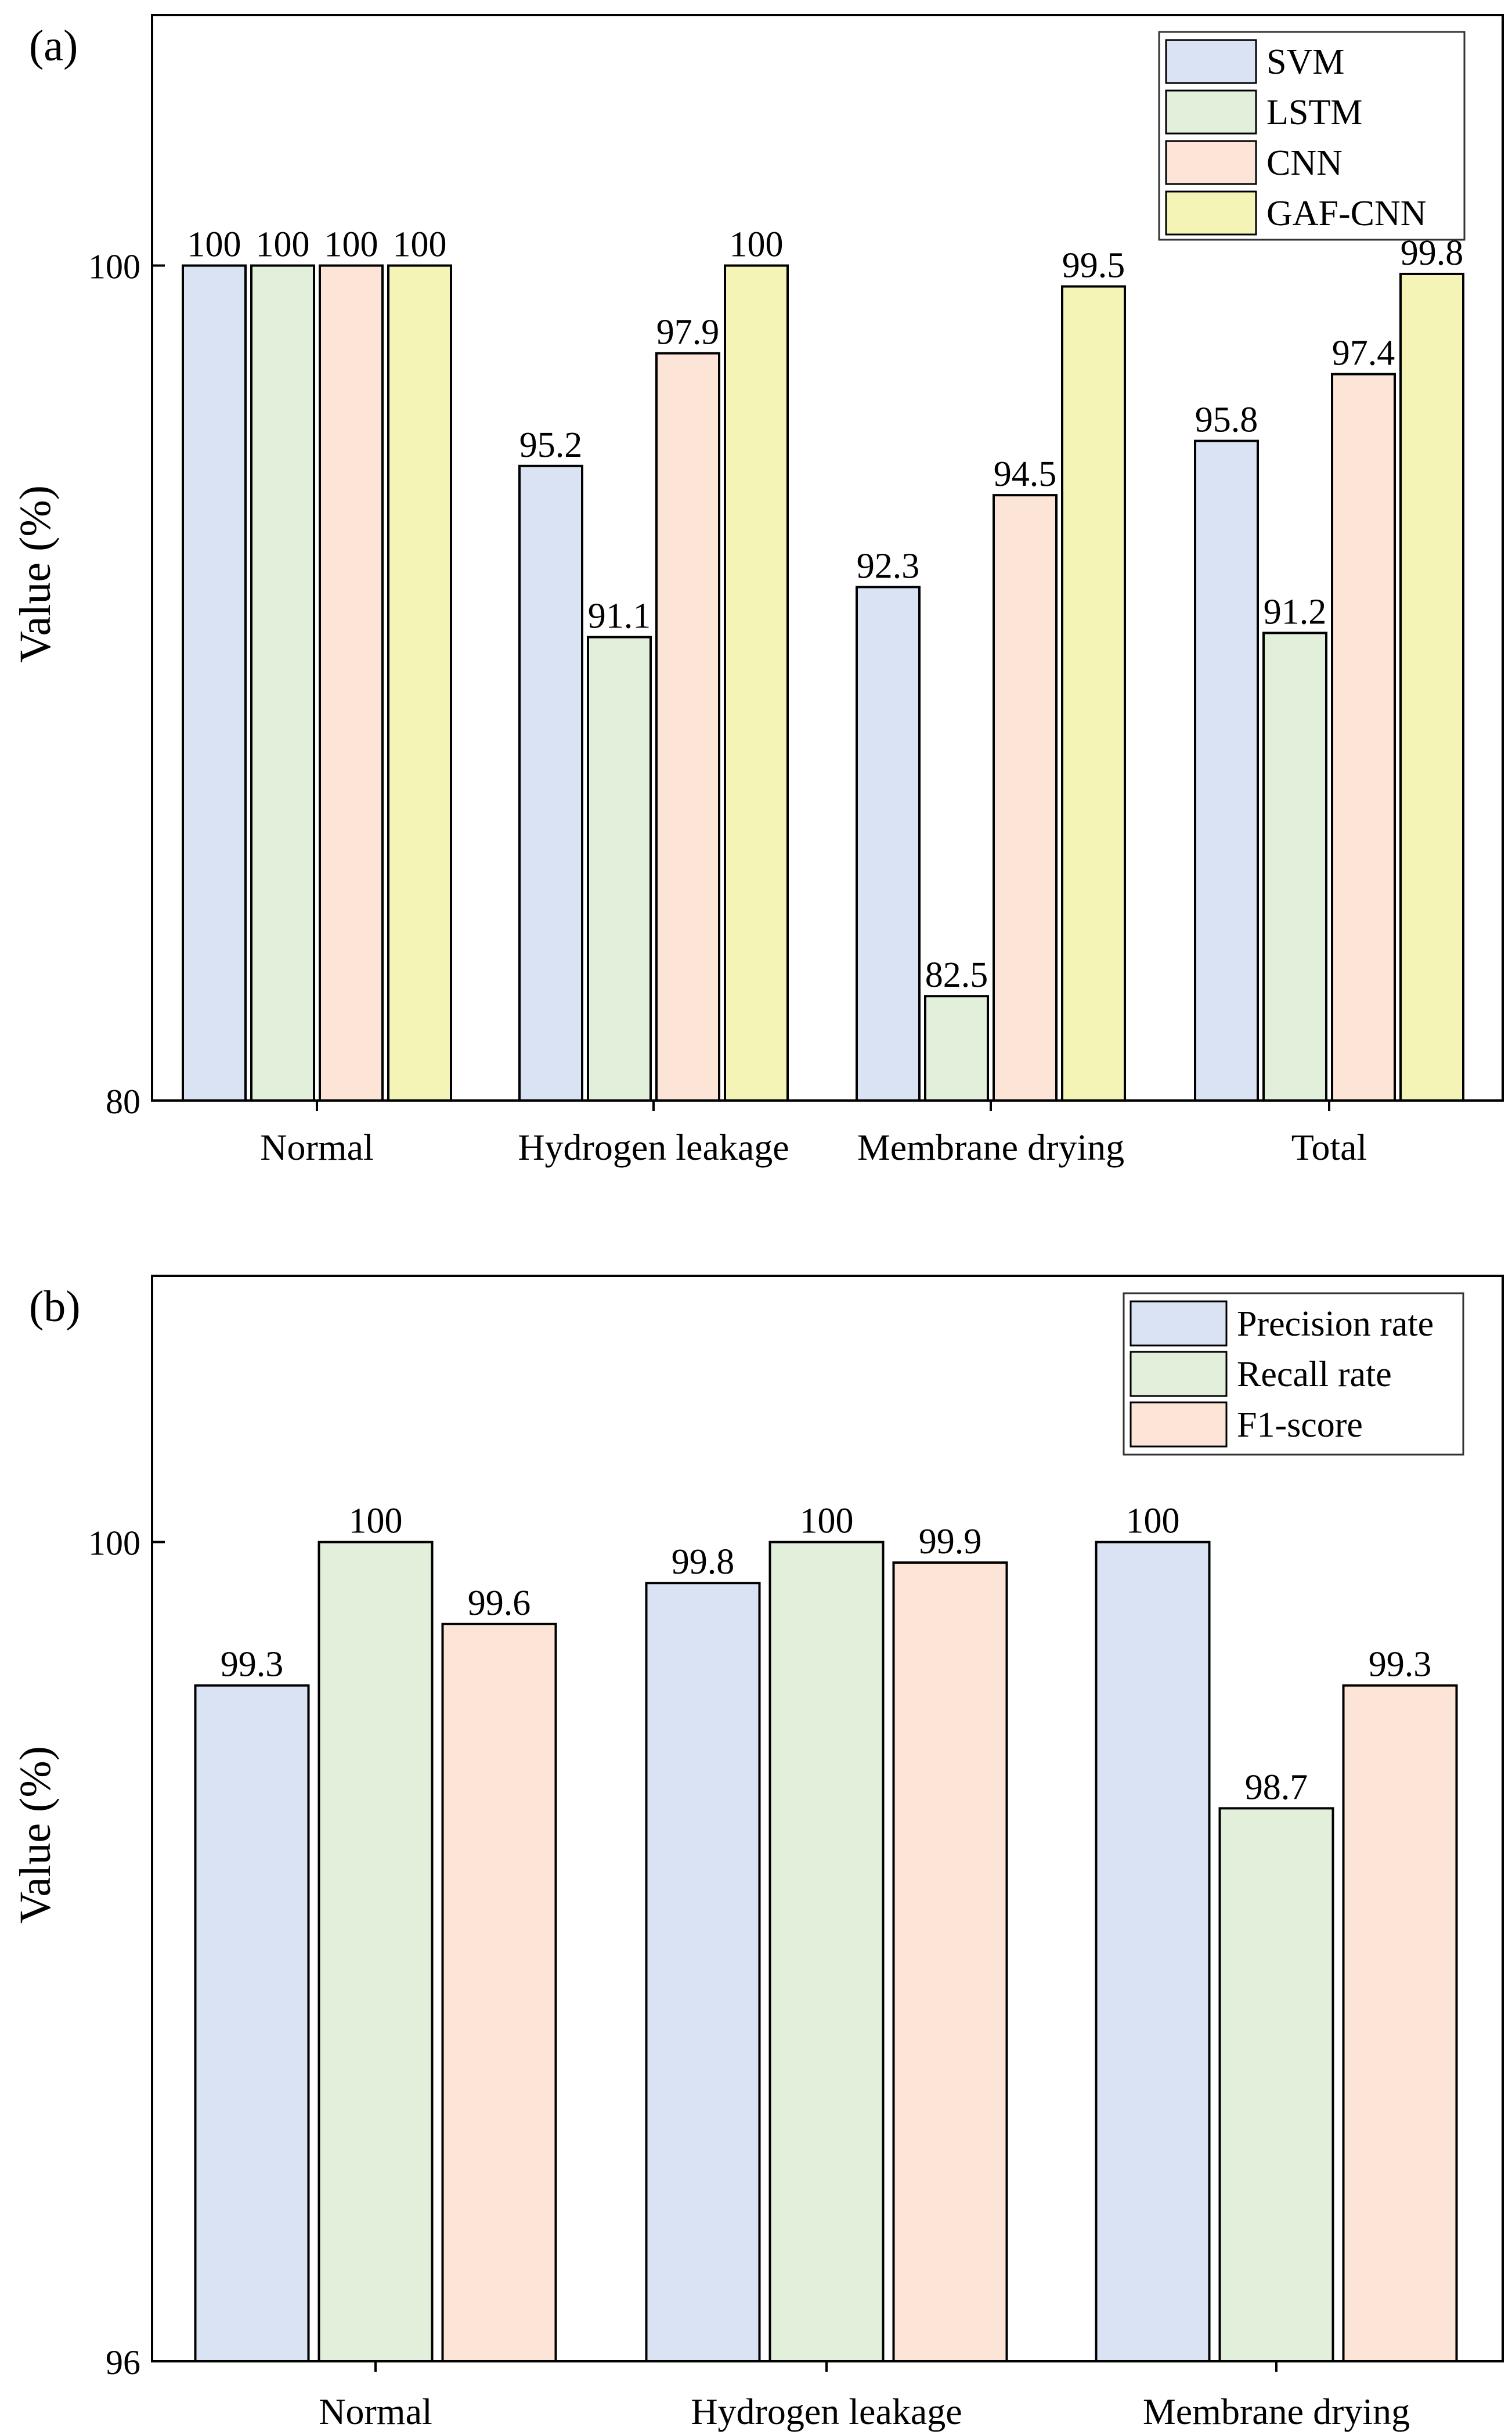 This screenshot has height=2435, width=1512. What do you see at coordinates (1153, 1951) in the screenshot?
I see `bar-precision-rate-membrane-drying` at bounding box center [1153, 1951].